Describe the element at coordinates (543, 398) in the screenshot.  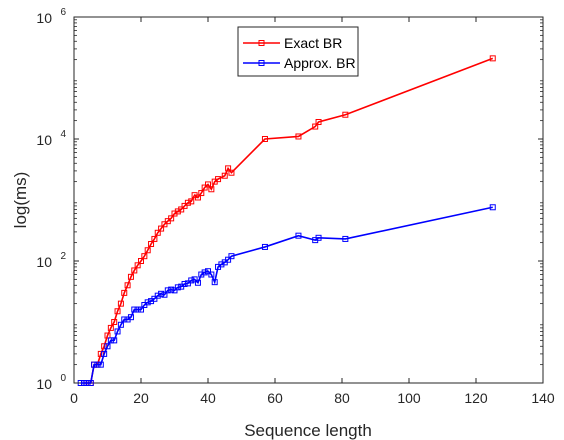
I see `x-tick-label: 140` at that location.